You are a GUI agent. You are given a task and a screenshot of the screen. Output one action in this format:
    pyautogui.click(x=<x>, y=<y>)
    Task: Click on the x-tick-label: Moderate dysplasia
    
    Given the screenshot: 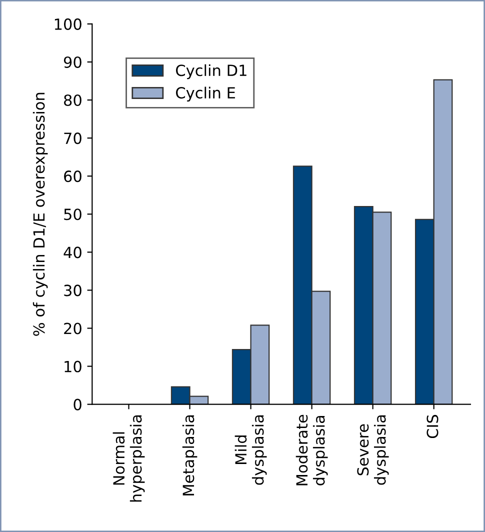 What is the action you would take?
    pyautogui.click(x=312, y=450)
    